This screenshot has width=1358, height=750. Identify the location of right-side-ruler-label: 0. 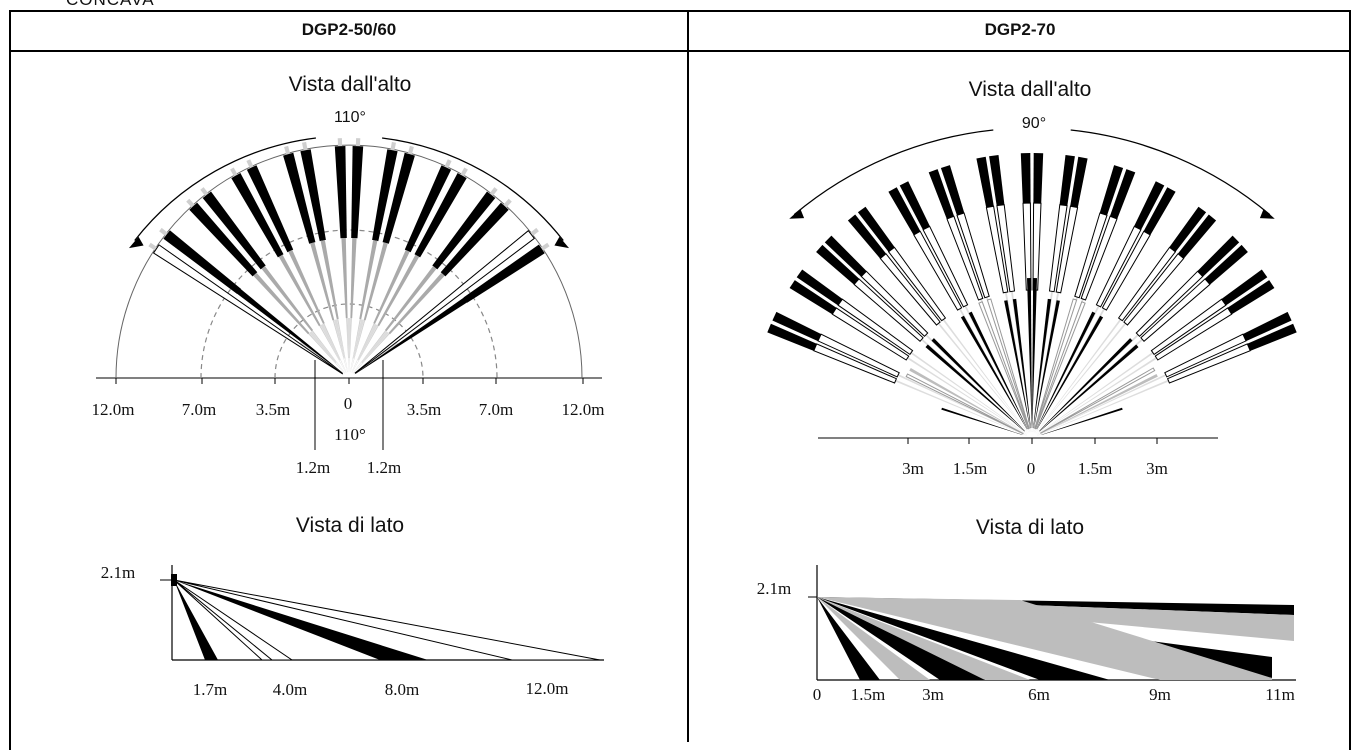
(817, 694).